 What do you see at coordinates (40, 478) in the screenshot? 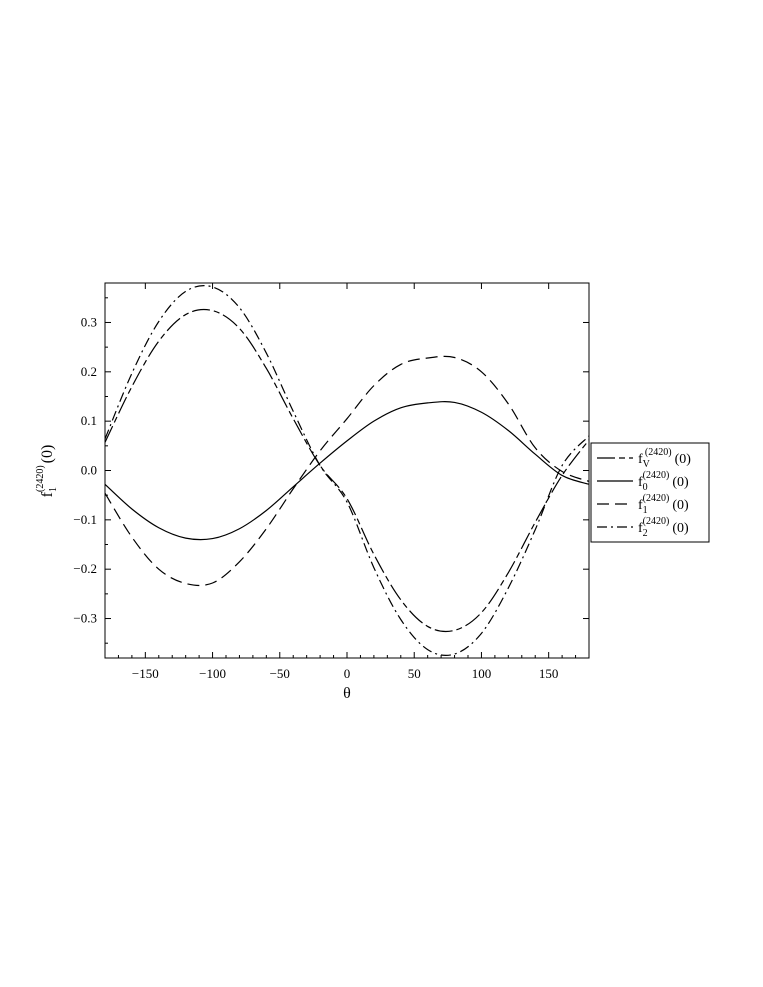
I see `y-axis-title-sup: (2420)` at bounding box center [40, 478].